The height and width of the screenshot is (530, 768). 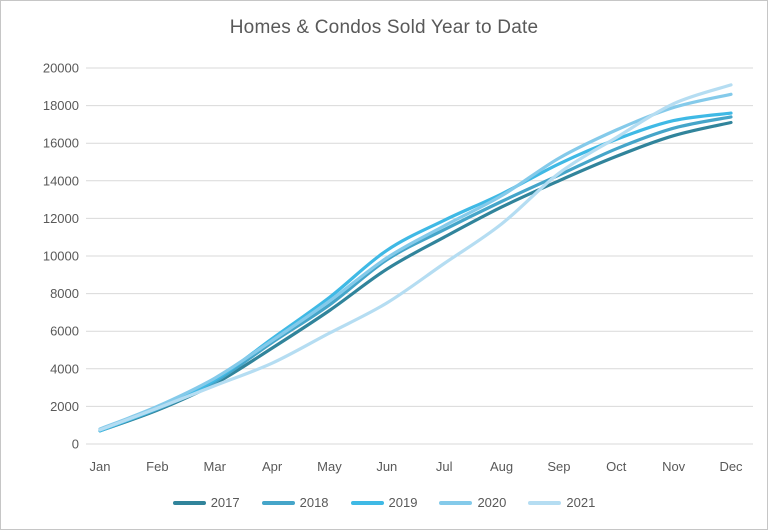 I want to click on chart-legend: 2017 2018 2019 2020 2021, so click(x=384, y=502).